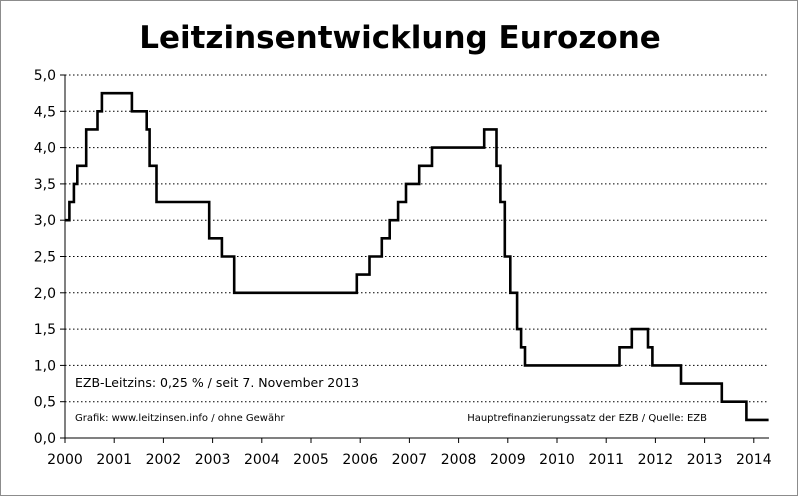 This screenshot has height=498, width=800. What do you see at coordinates (656, 460) in the screenshot?
I see `x-tick-label: 2012` at bounding box center [656, 460].